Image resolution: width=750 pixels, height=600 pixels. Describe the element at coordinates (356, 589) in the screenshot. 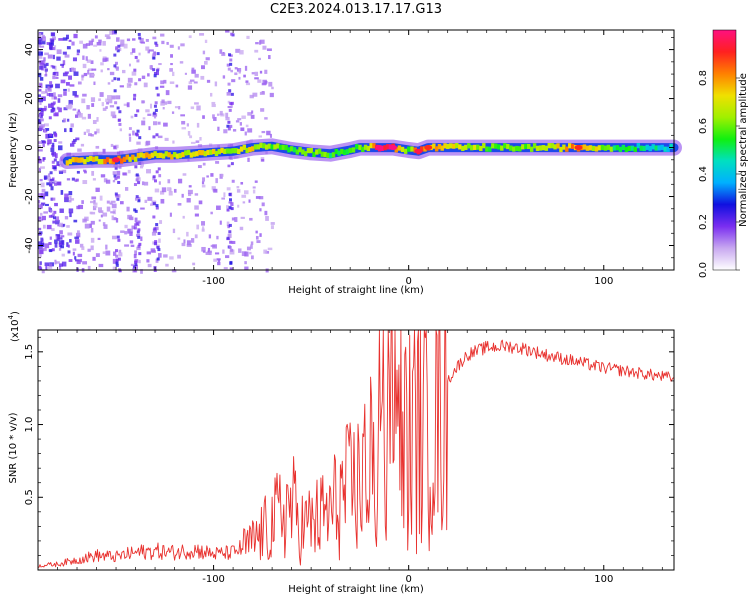

I see `snr-x-axis-label: Height of straight line (km)` at that location.